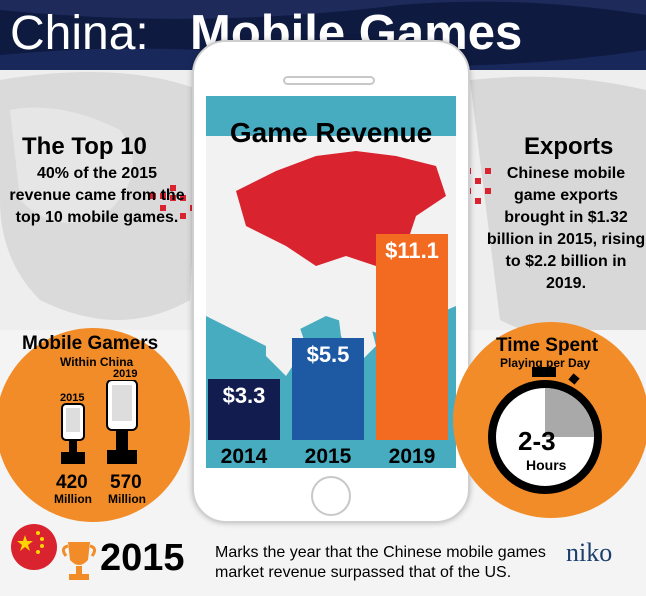 The width and height of the screenshot is (646, 596). What do you see at coordinates (79, 561) in the screenshot?
I see `trophy-icon` at bounding box center [79, 561].